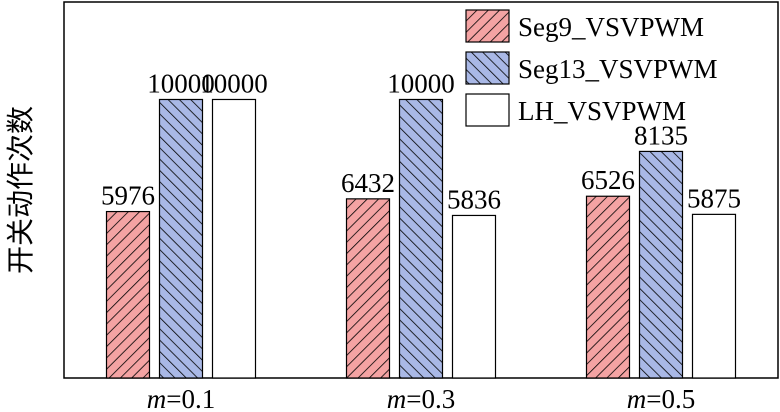  What do you see at coordinates (661, 135) in the screenshot?
I see `value-label-seg13-3: 8135` at bounding box center [661, 135].